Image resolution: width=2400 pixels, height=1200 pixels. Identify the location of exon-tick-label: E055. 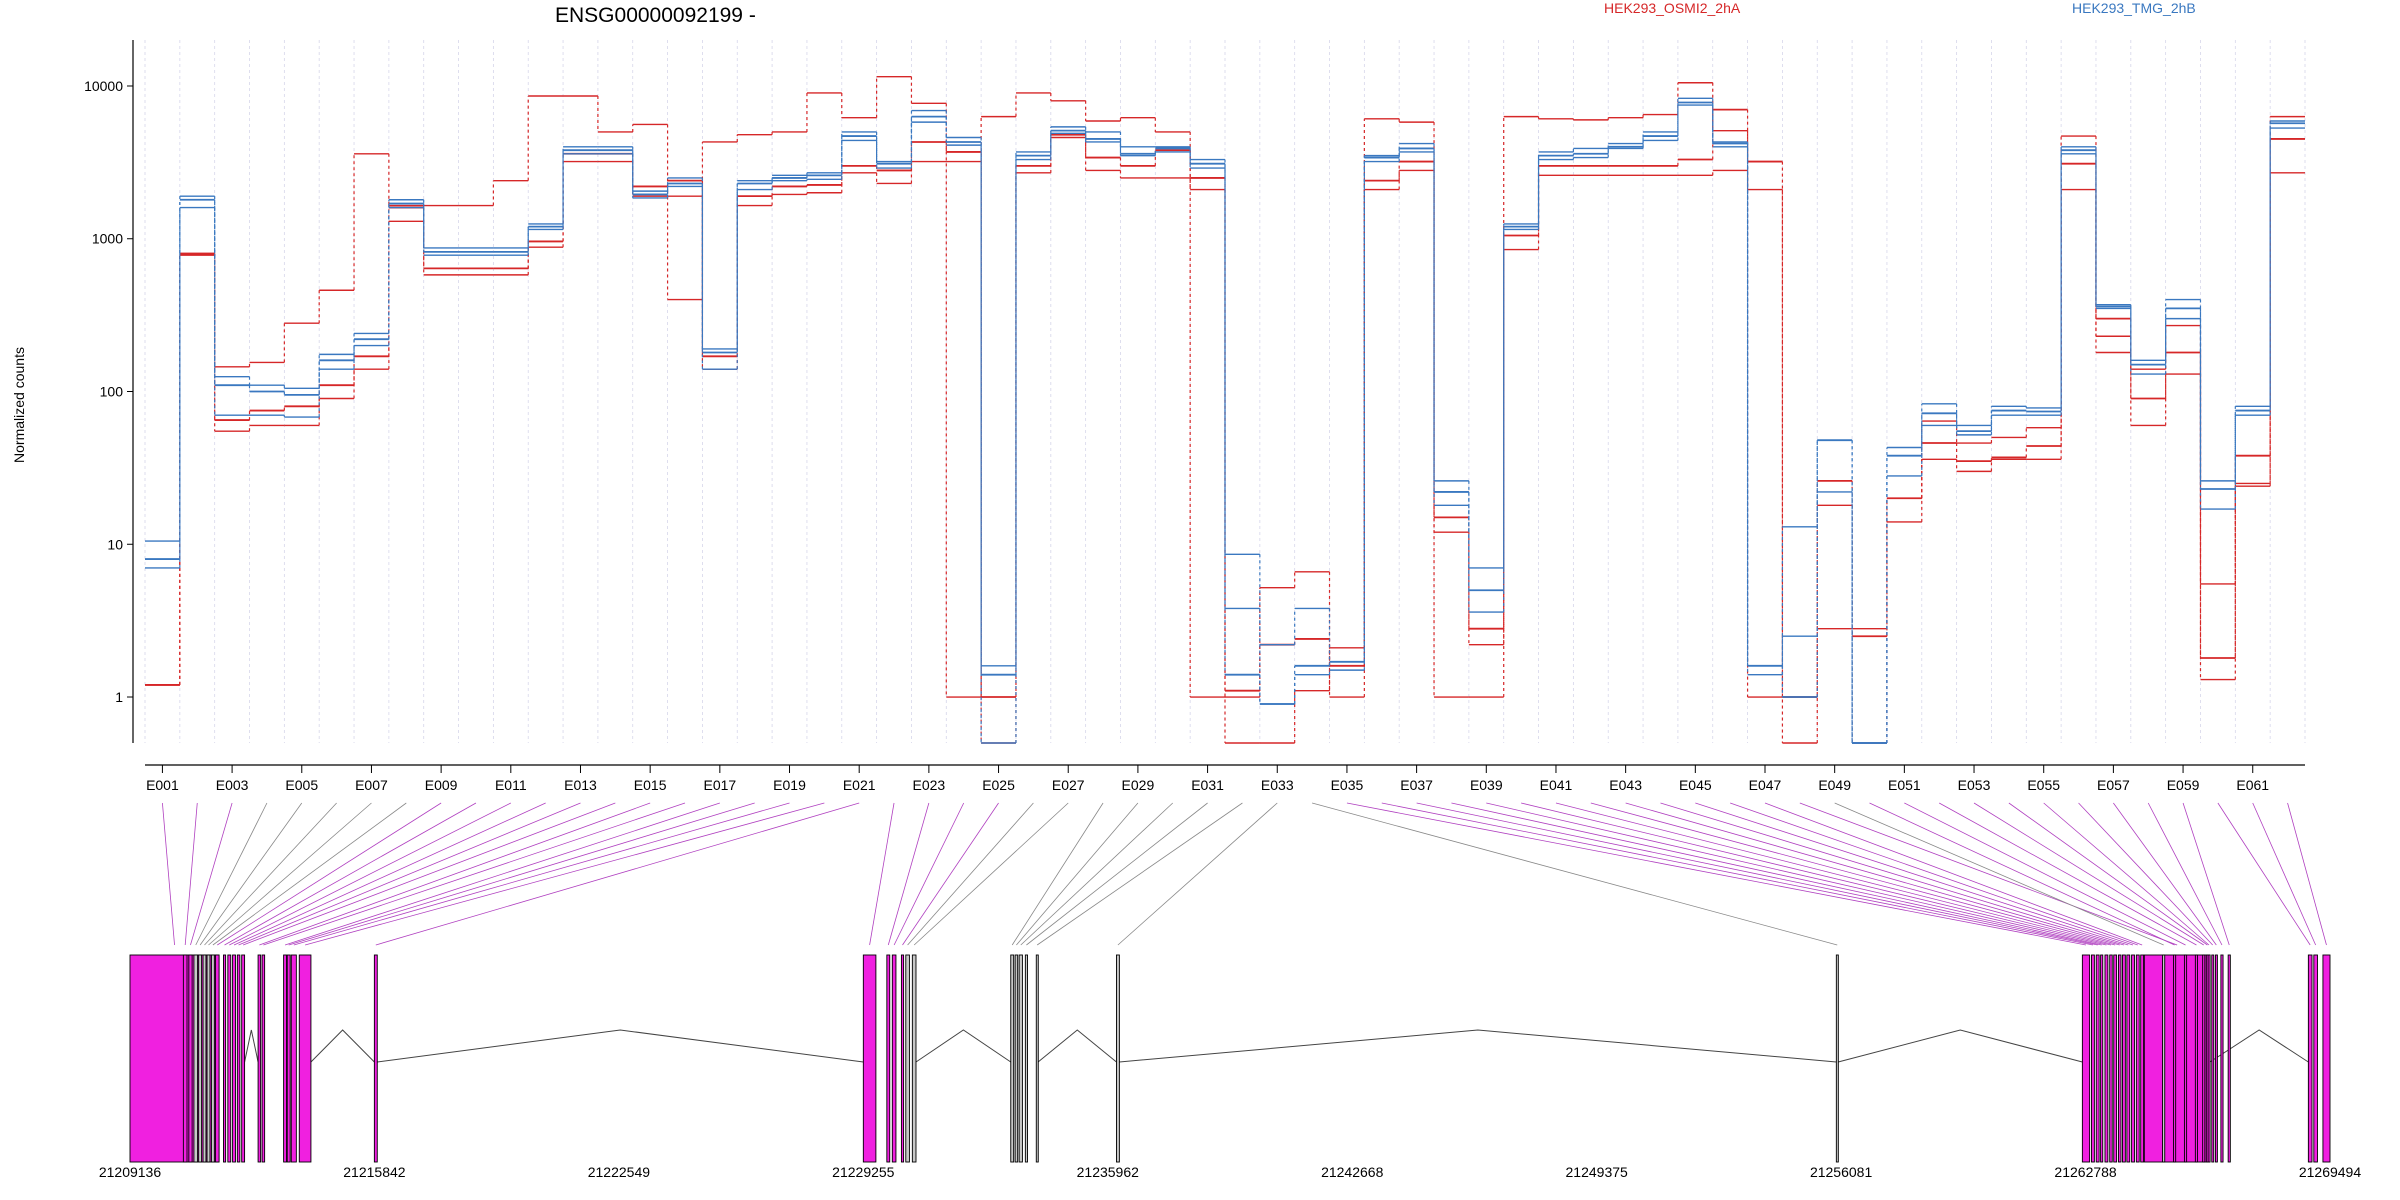
(2043, 785).